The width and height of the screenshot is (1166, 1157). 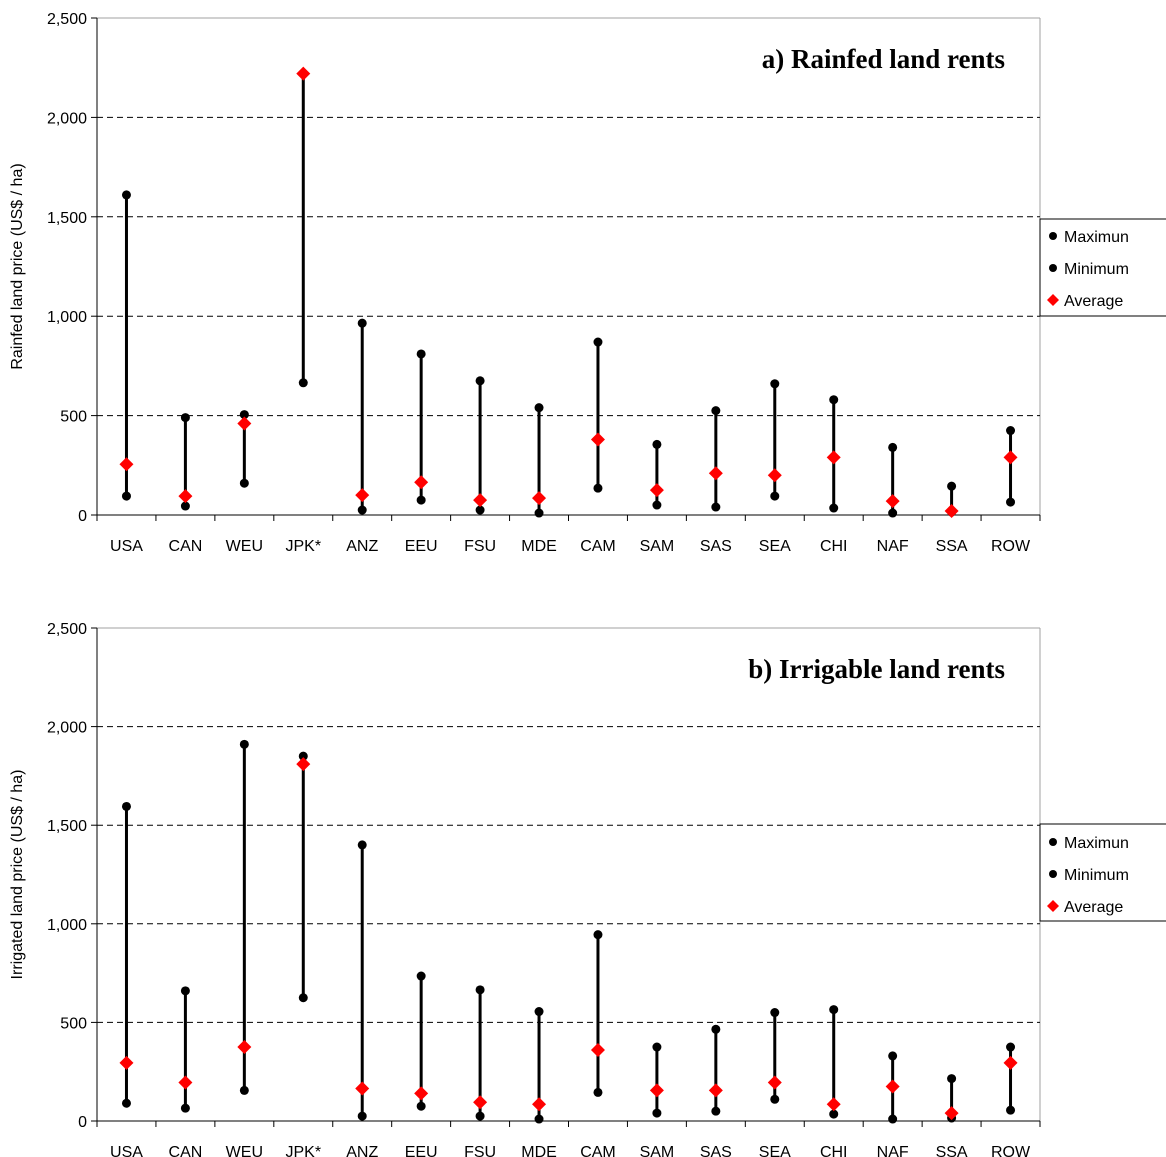 I want to click on y-tick-label: 0, so click(x=82, y=516).